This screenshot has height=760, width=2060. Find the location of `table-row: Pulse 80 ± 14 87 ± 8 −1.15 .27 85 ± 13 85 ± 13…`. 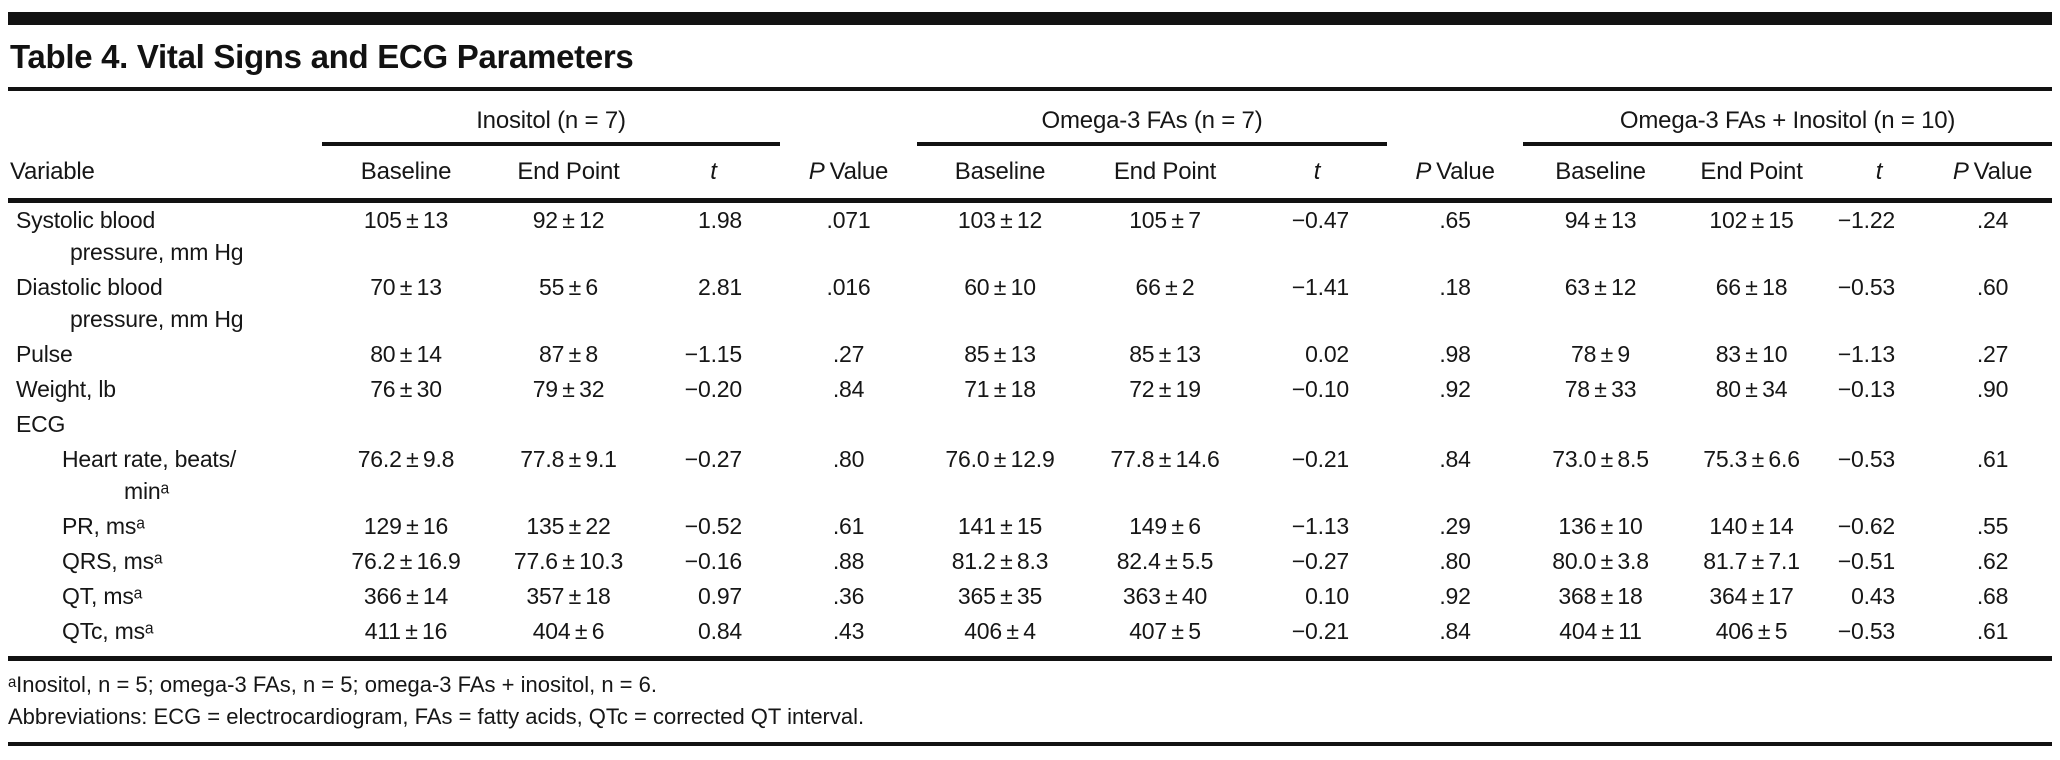

table-row: Pulse 80 ± 14 87 ± 8 −1.15 .27 85 ± 13 85 ± 13… is located at coordinates (1030, 354).